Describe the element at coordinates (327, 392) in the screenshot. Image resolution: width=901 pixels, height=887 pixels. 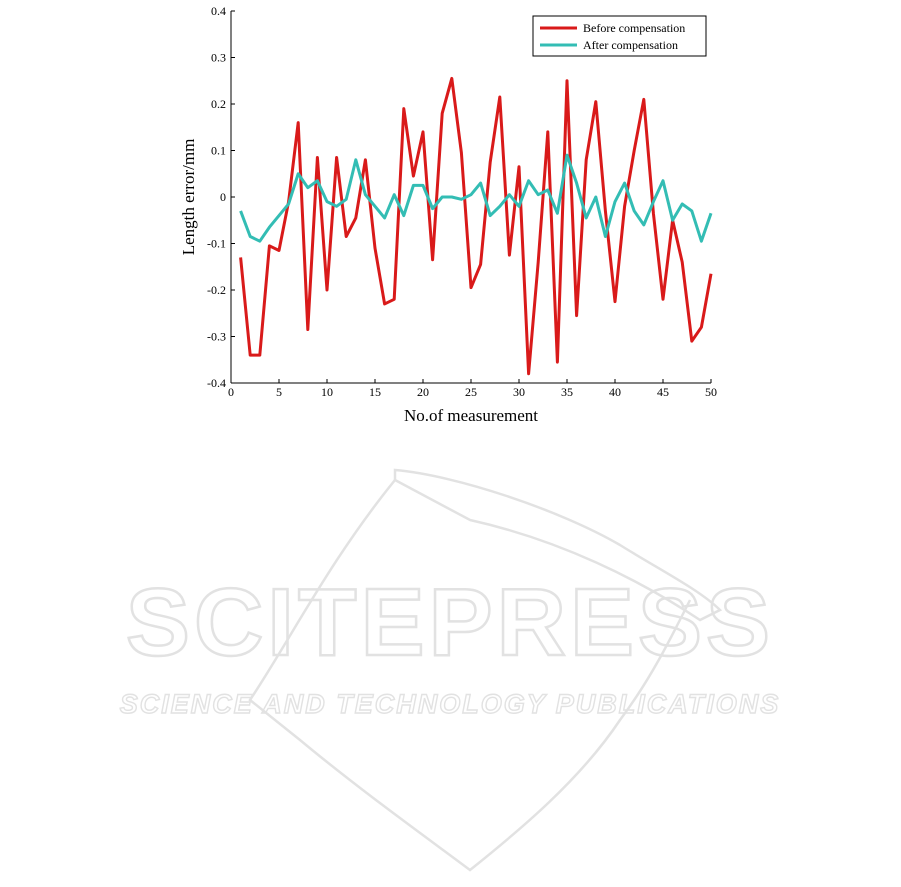
I see `x-tick-label: 10` at that location.